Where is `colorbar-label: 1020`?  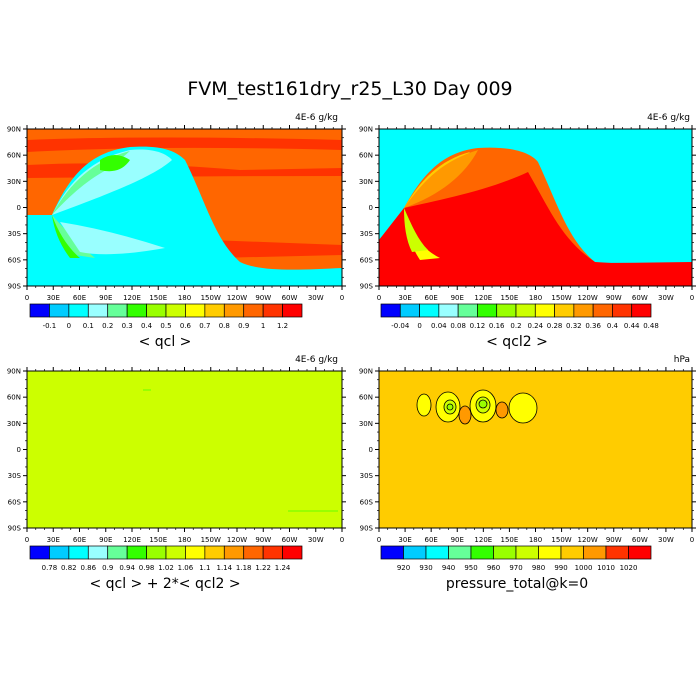
colorbar-label: 1020 is located at coordinates (629, 568).